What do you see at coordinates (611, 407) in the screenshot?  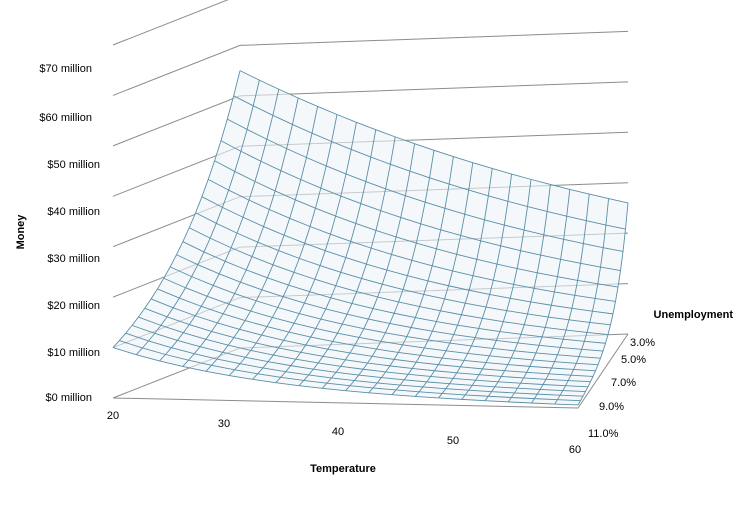 I see `depth-tick-label: 9.0%` at bounding box center [611, 407].